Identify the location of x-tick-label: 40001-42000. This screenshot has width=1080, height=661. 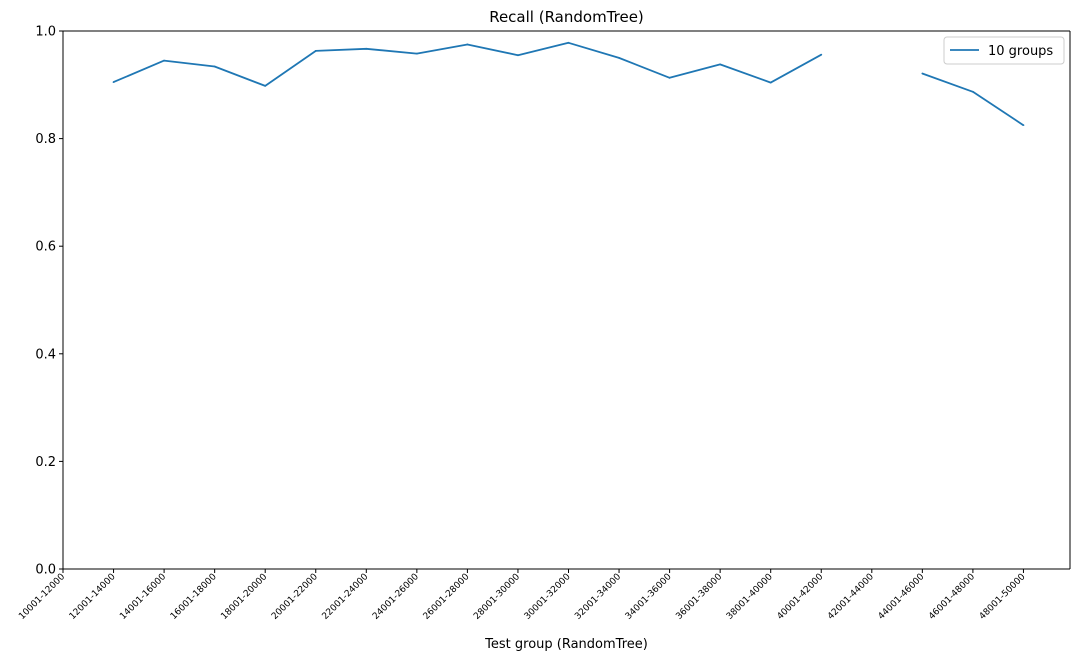
(801, 597).